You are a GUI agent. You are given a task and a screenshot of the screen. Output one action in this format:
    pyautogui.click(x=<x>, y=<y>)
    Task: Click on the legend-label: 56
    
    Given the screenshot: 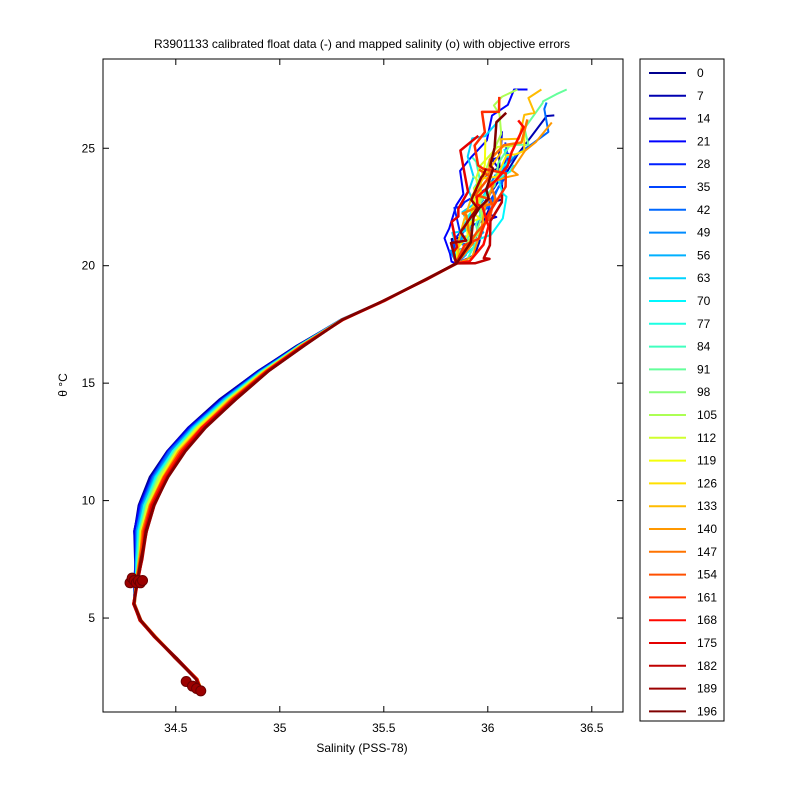 What is the action you would take?
    pyautogui.click(x=704, y=255)
    